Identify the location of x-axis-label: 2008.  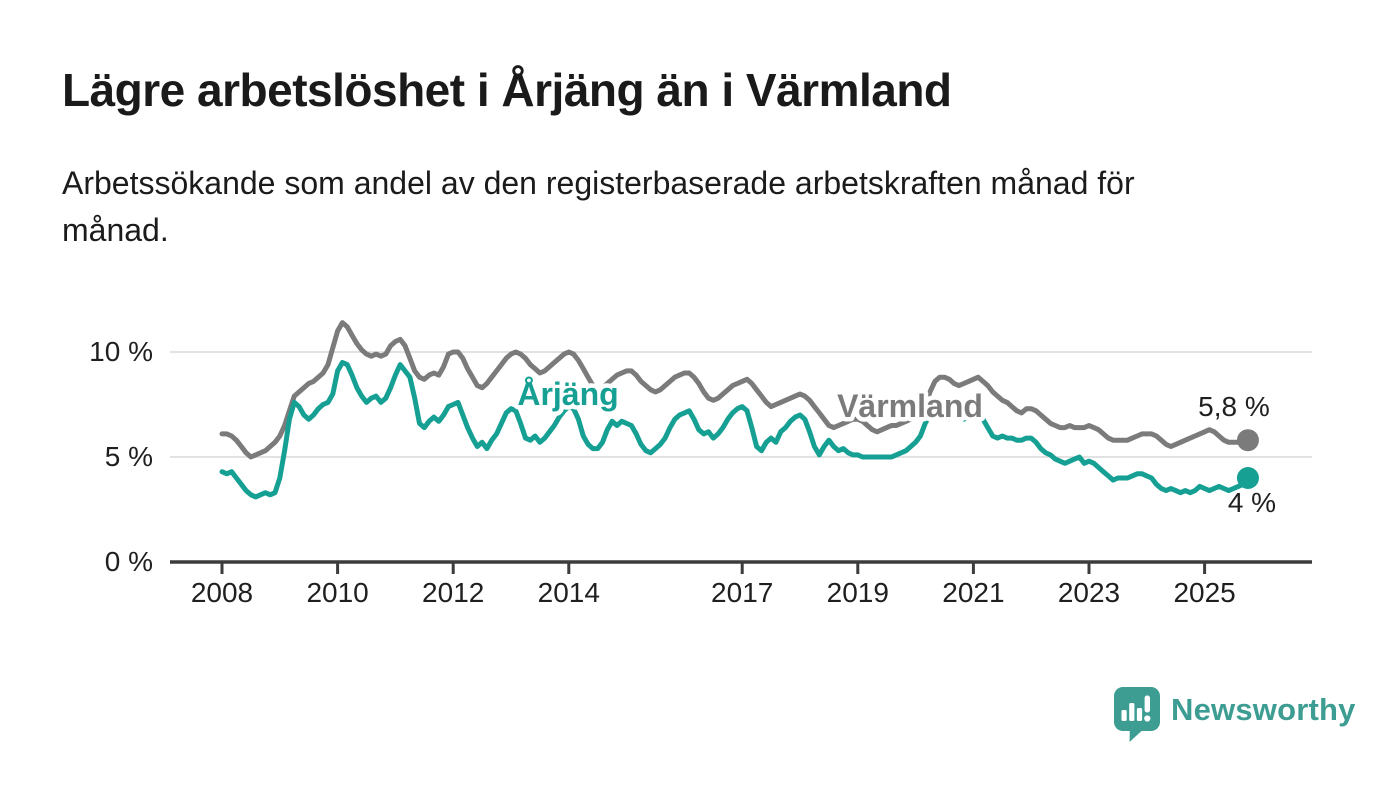
(222, 592).